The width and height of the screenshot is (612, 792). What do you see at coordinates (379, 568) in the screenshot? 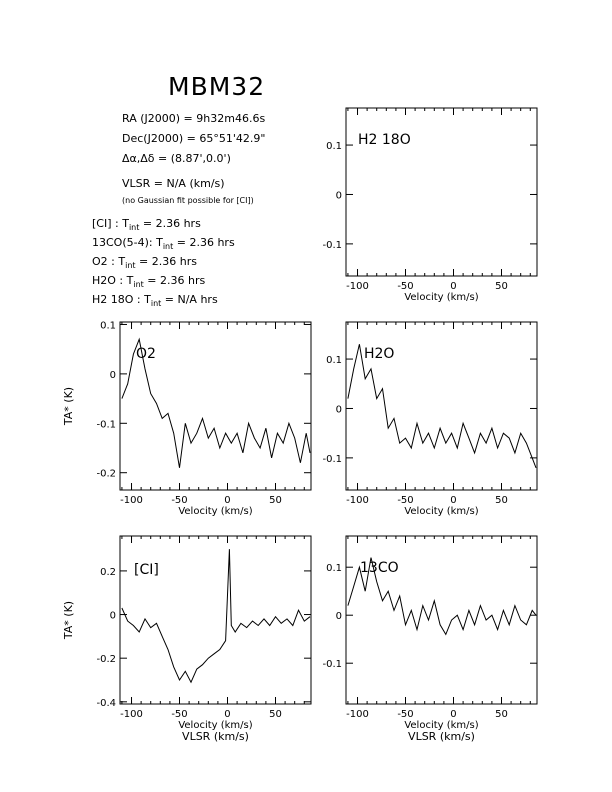
I see `panel-label: 13CO` at bounding box center [379, 568].